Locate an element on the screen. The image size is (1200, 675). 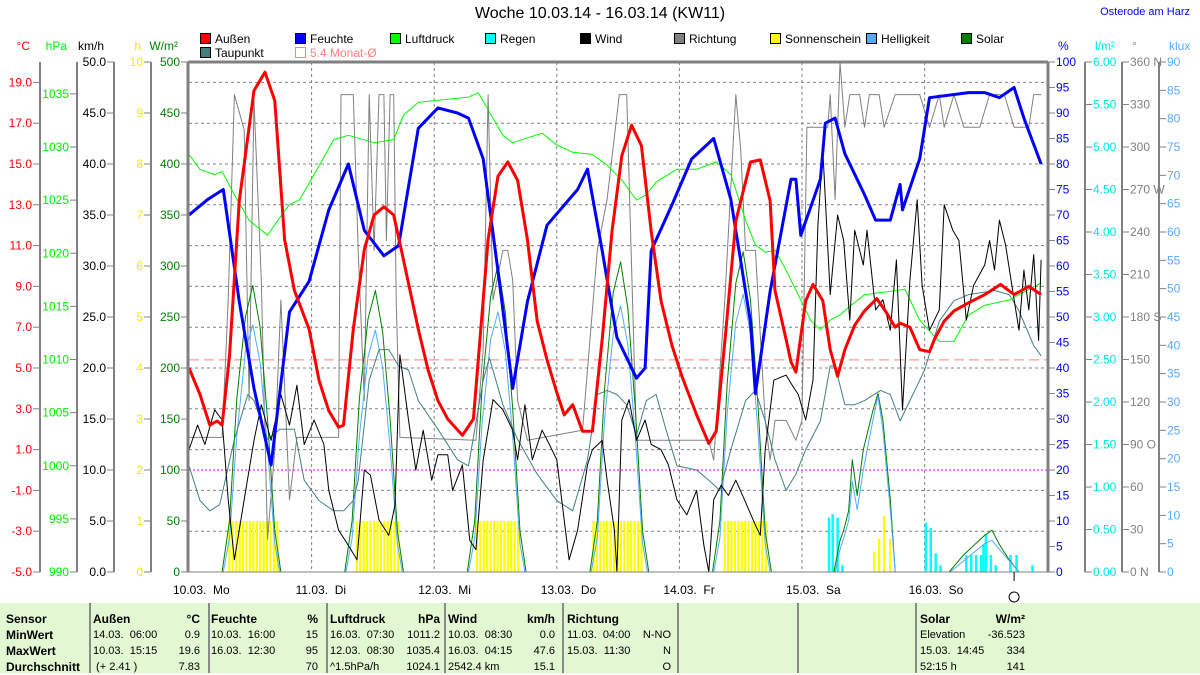
legend-label: Helligkeit is located at coordinates (905, 39).